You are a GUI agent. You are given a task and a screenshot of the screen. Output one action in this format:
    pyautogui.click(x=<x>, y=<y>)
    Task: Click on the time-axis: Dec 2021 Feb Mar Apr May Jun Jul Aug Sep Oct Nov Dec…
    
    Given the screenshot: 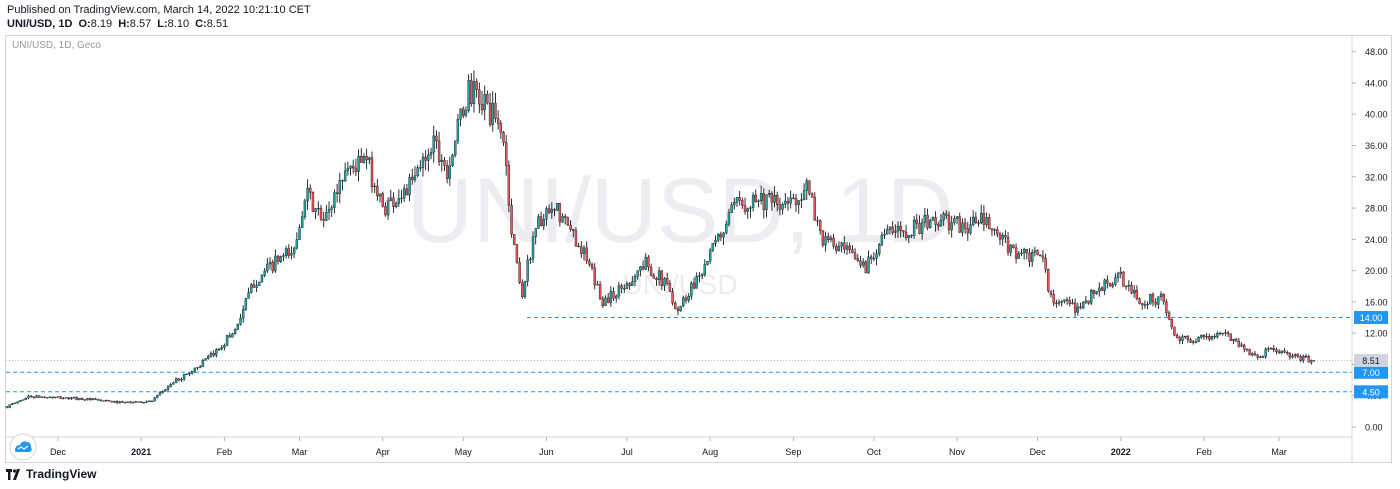 What is the action you would take?
    pyautogui.click(x=679, y=446)
    